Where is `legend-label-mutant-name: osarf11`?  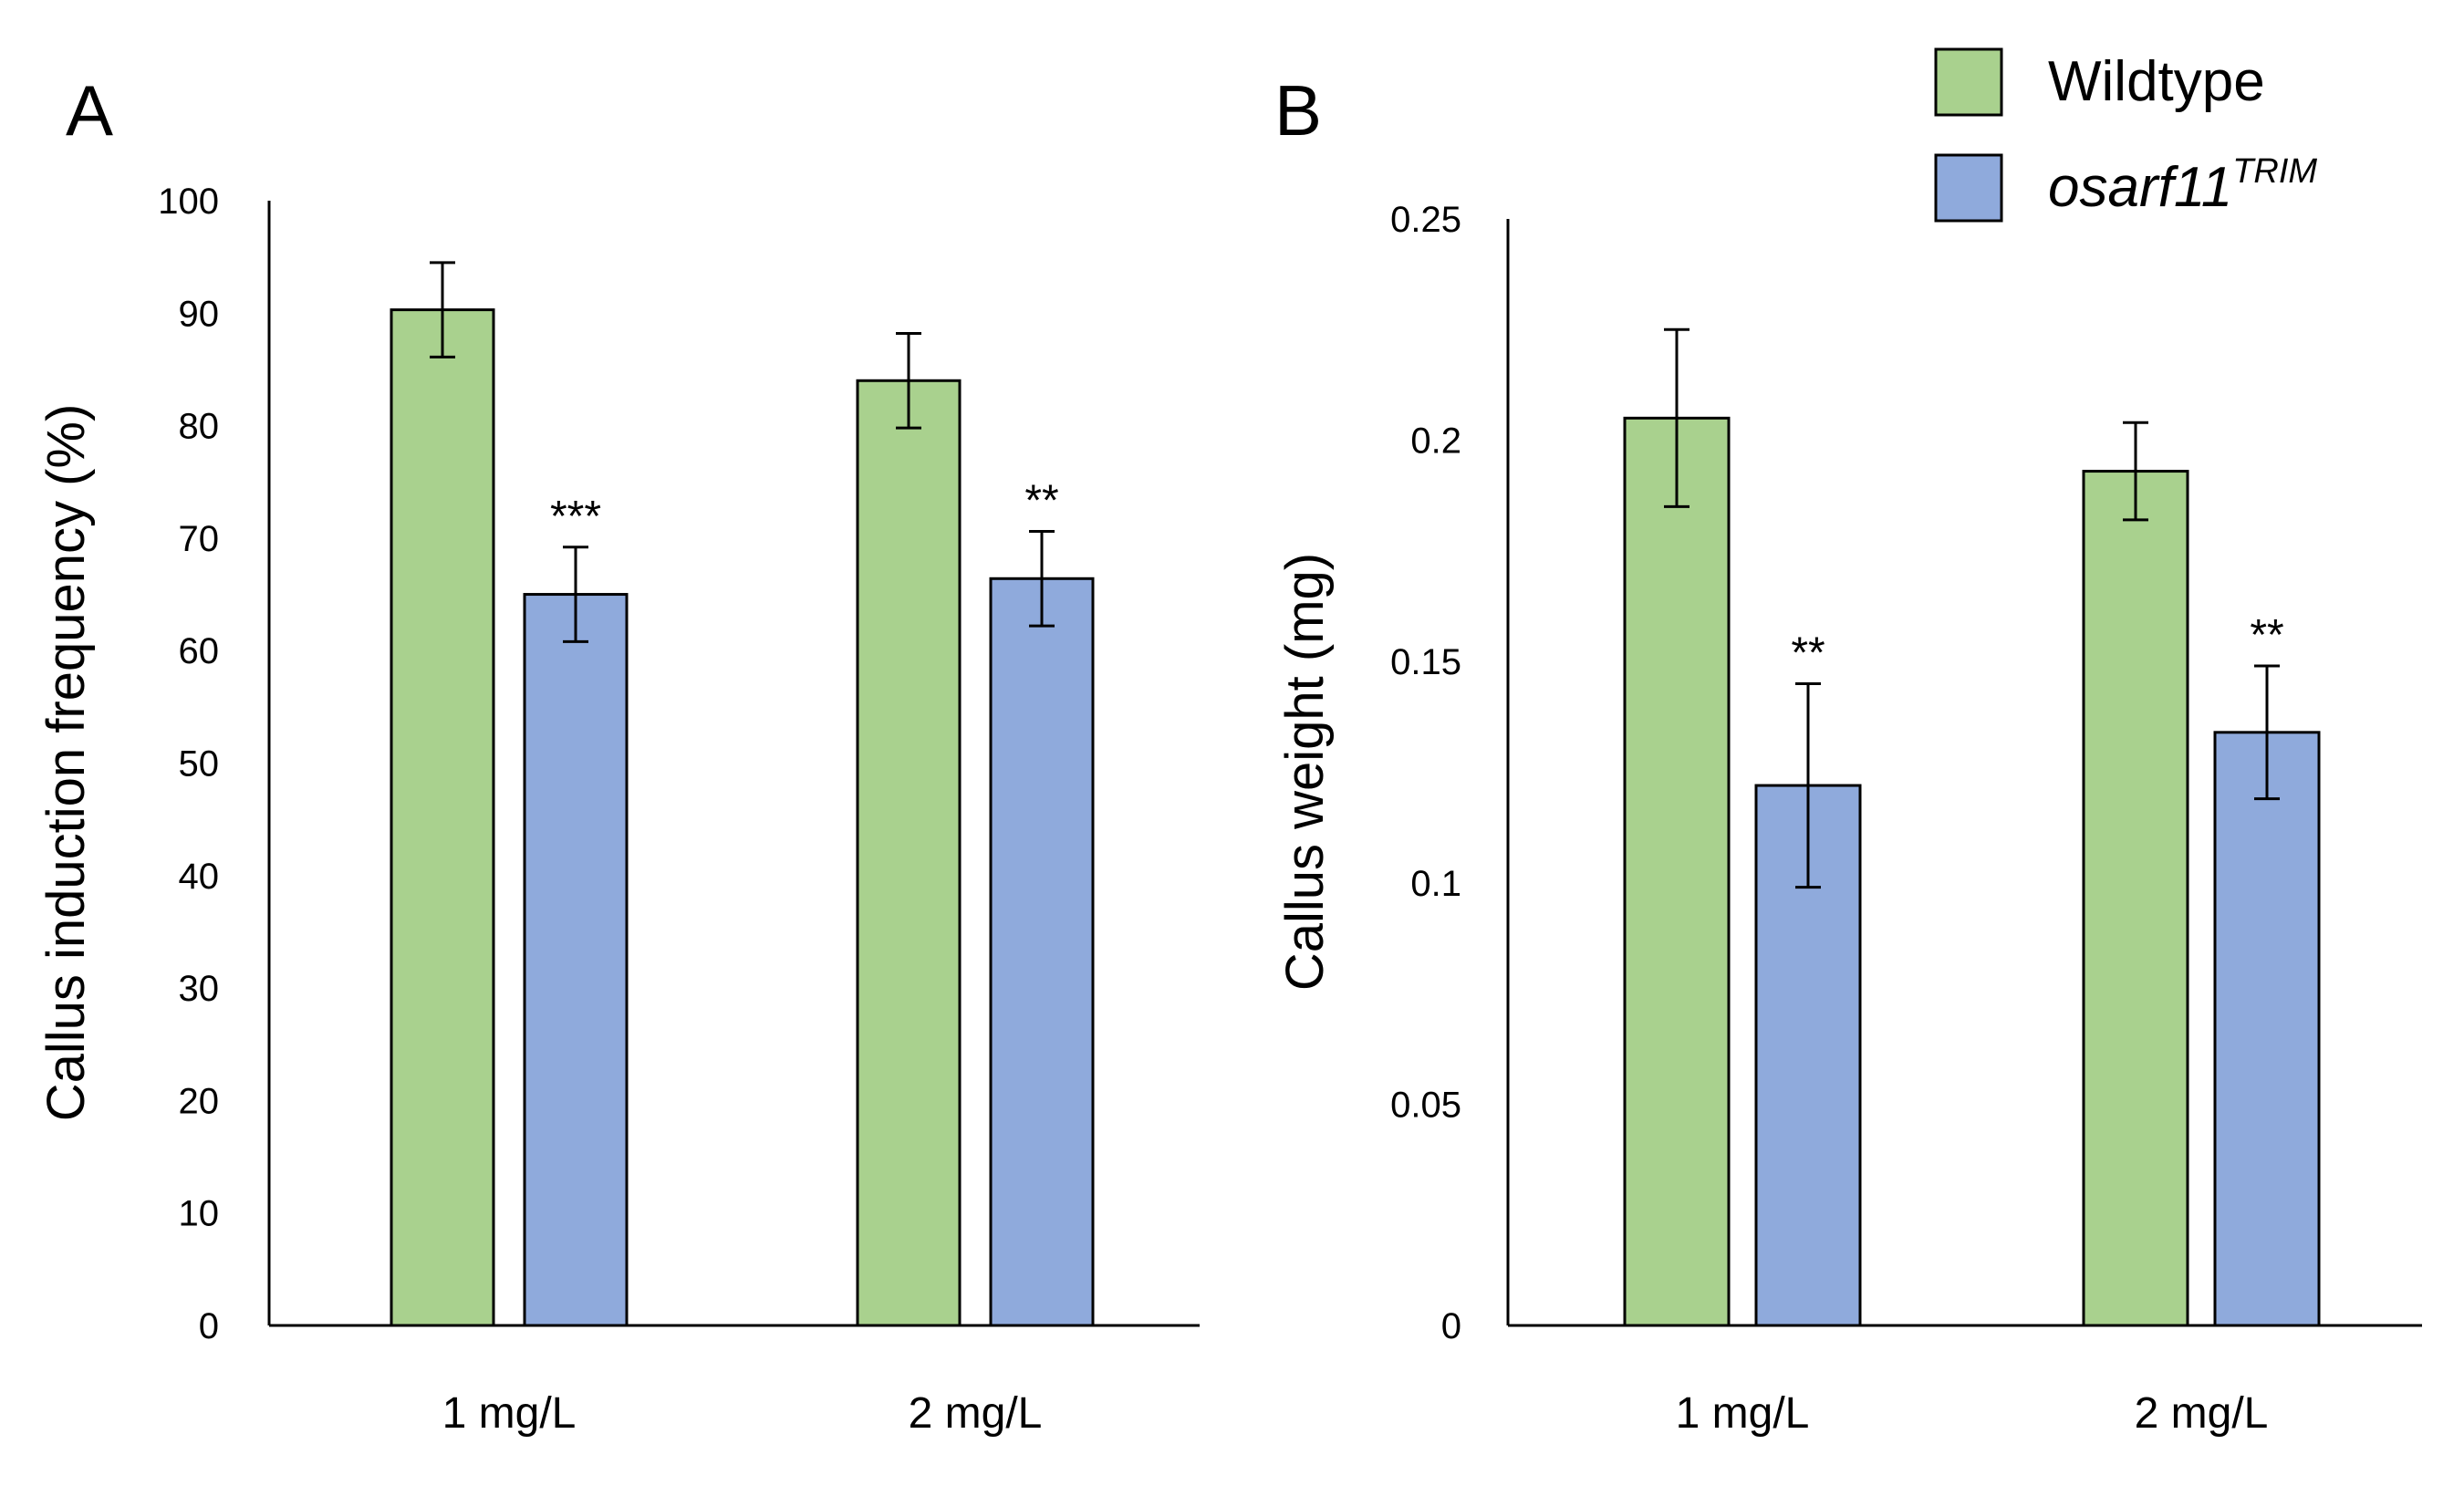
legend-label-mutant-name: osarf11 is located at coordinates (2140, 187).